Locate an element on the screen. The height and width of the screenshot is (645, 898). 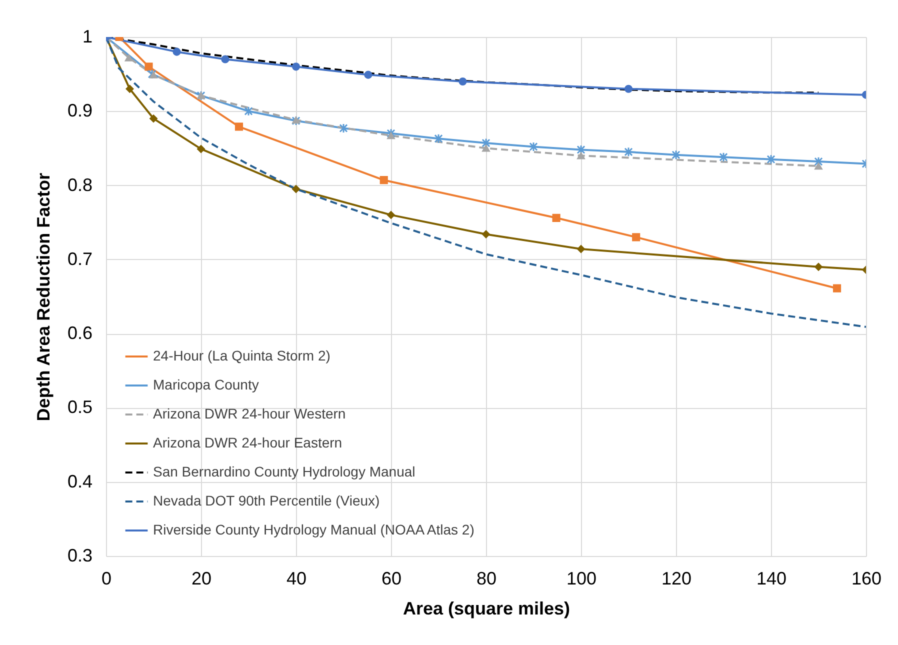
y-tick-label: 0.6 is located at coordinates (79, 333).